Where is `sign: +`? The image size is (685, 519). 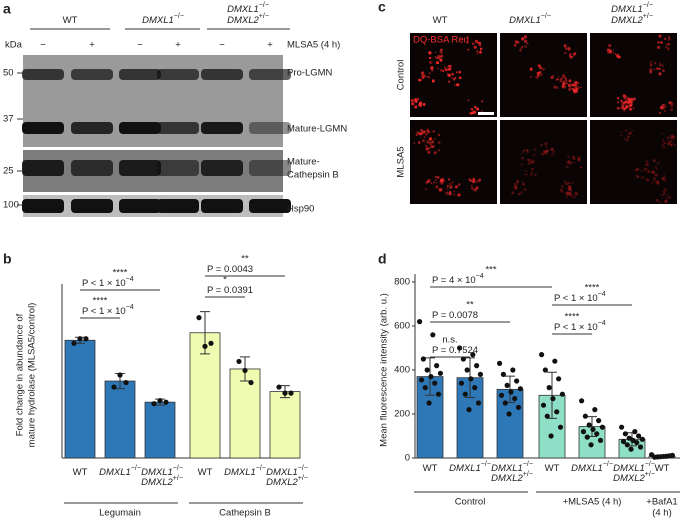 sign: + is located at coordinates (178, 45).